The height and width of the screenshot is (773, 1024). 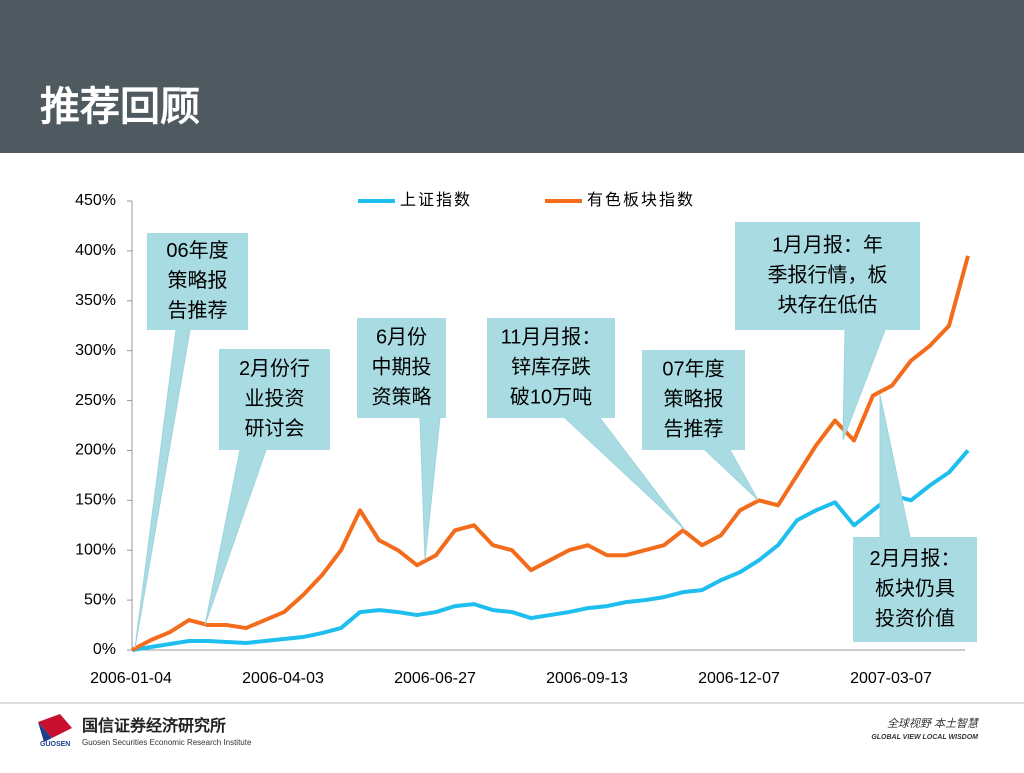 I want to click on logo-text: GUOSEN, so click(x=55, y=744).